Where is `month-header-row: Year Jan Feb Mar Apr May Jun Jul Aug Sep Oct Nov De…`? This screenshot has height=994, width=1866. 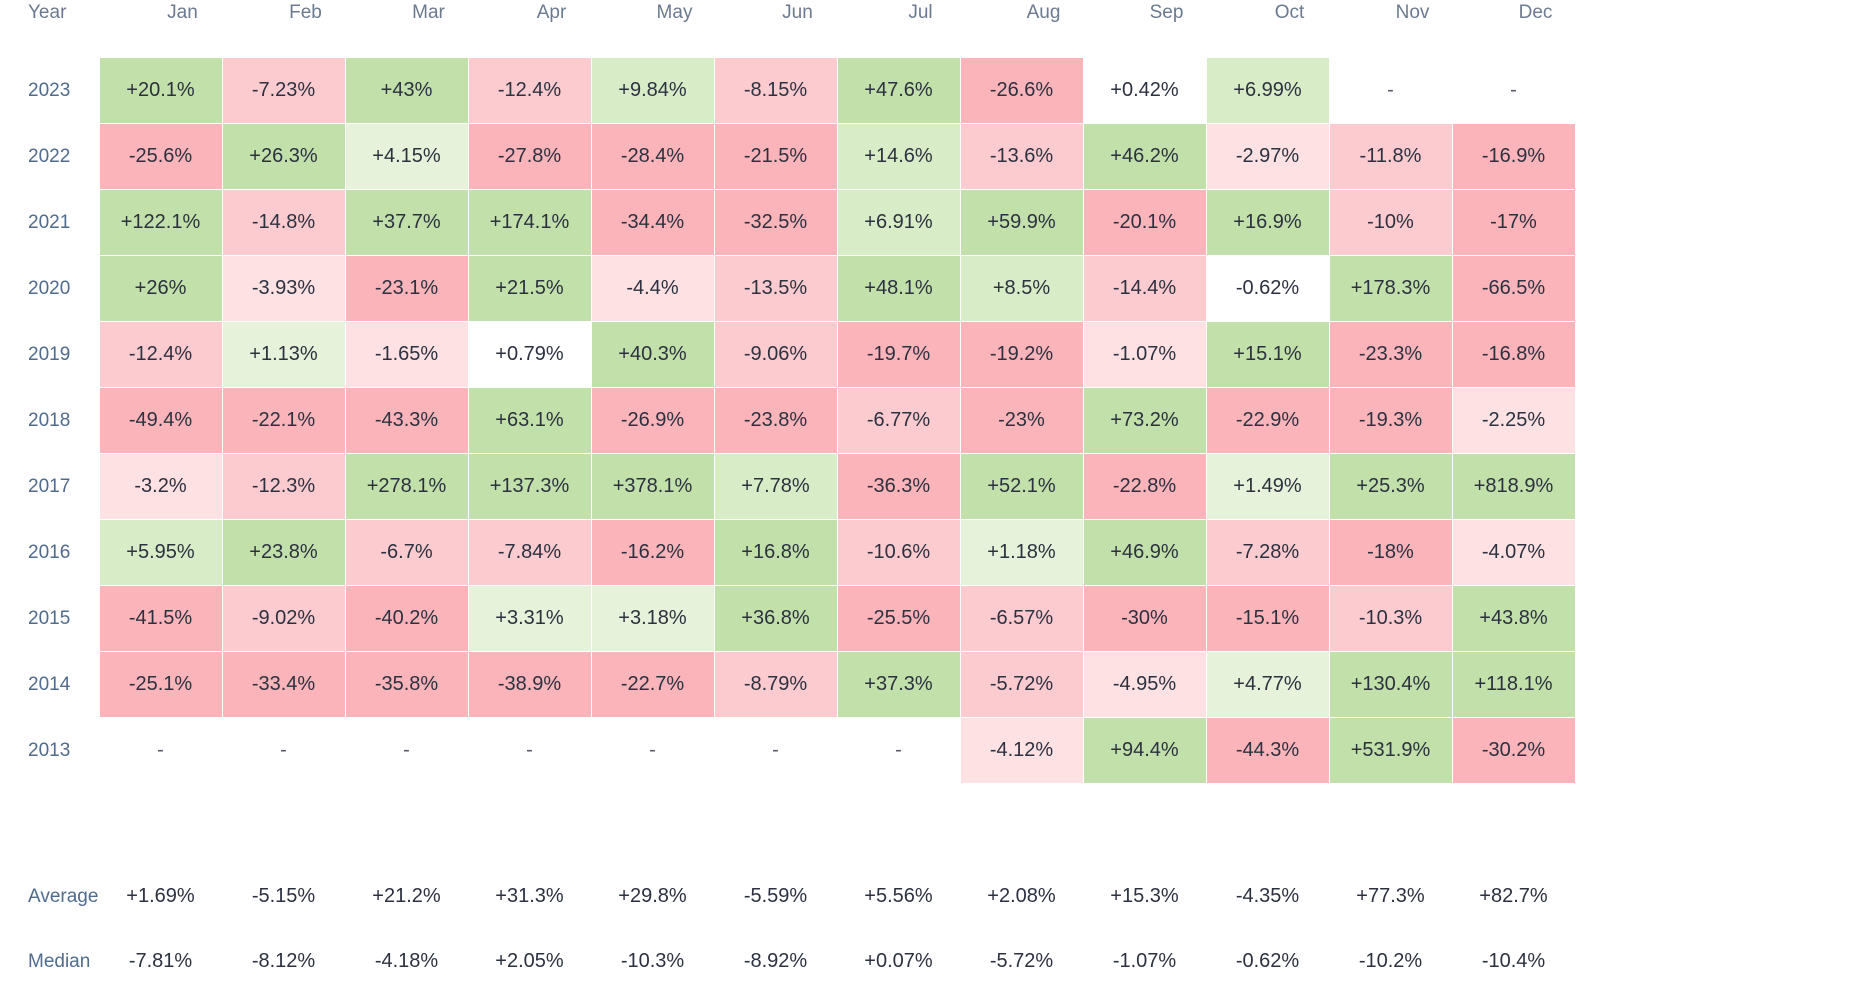 month-header-row: Year Jan Feb Mar Apr May Jun Jul Aug Sep Oct Nov De… is located at coordinates (933, 16).